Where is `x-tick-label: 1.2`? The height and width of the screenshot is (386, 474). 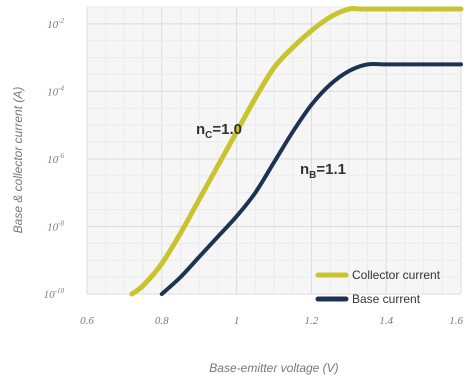
x-tick-label: 1.2 is located at coordinates (312, 321).